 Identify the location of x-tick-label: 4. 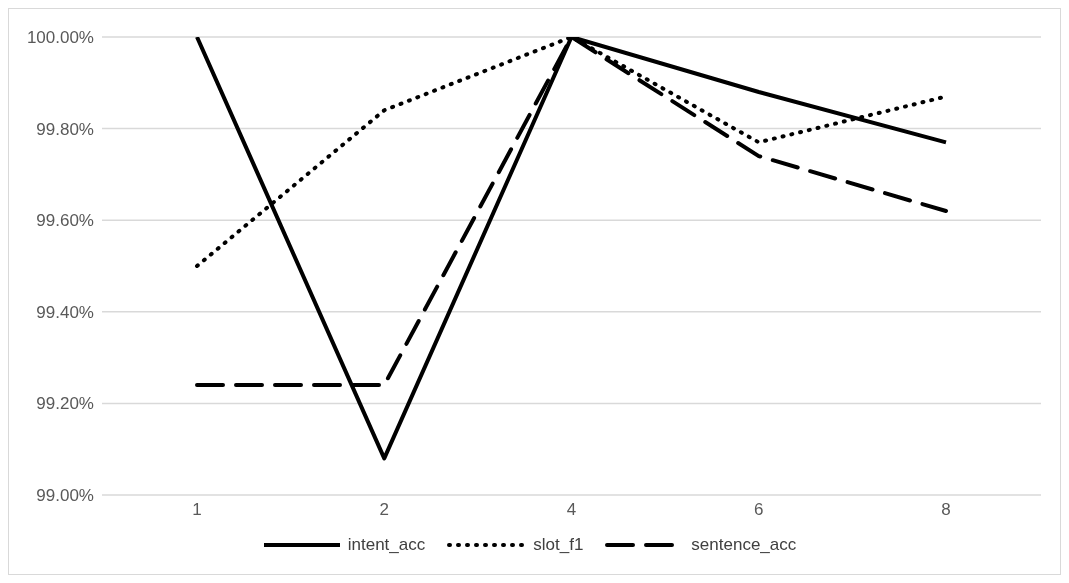
(571, 510).